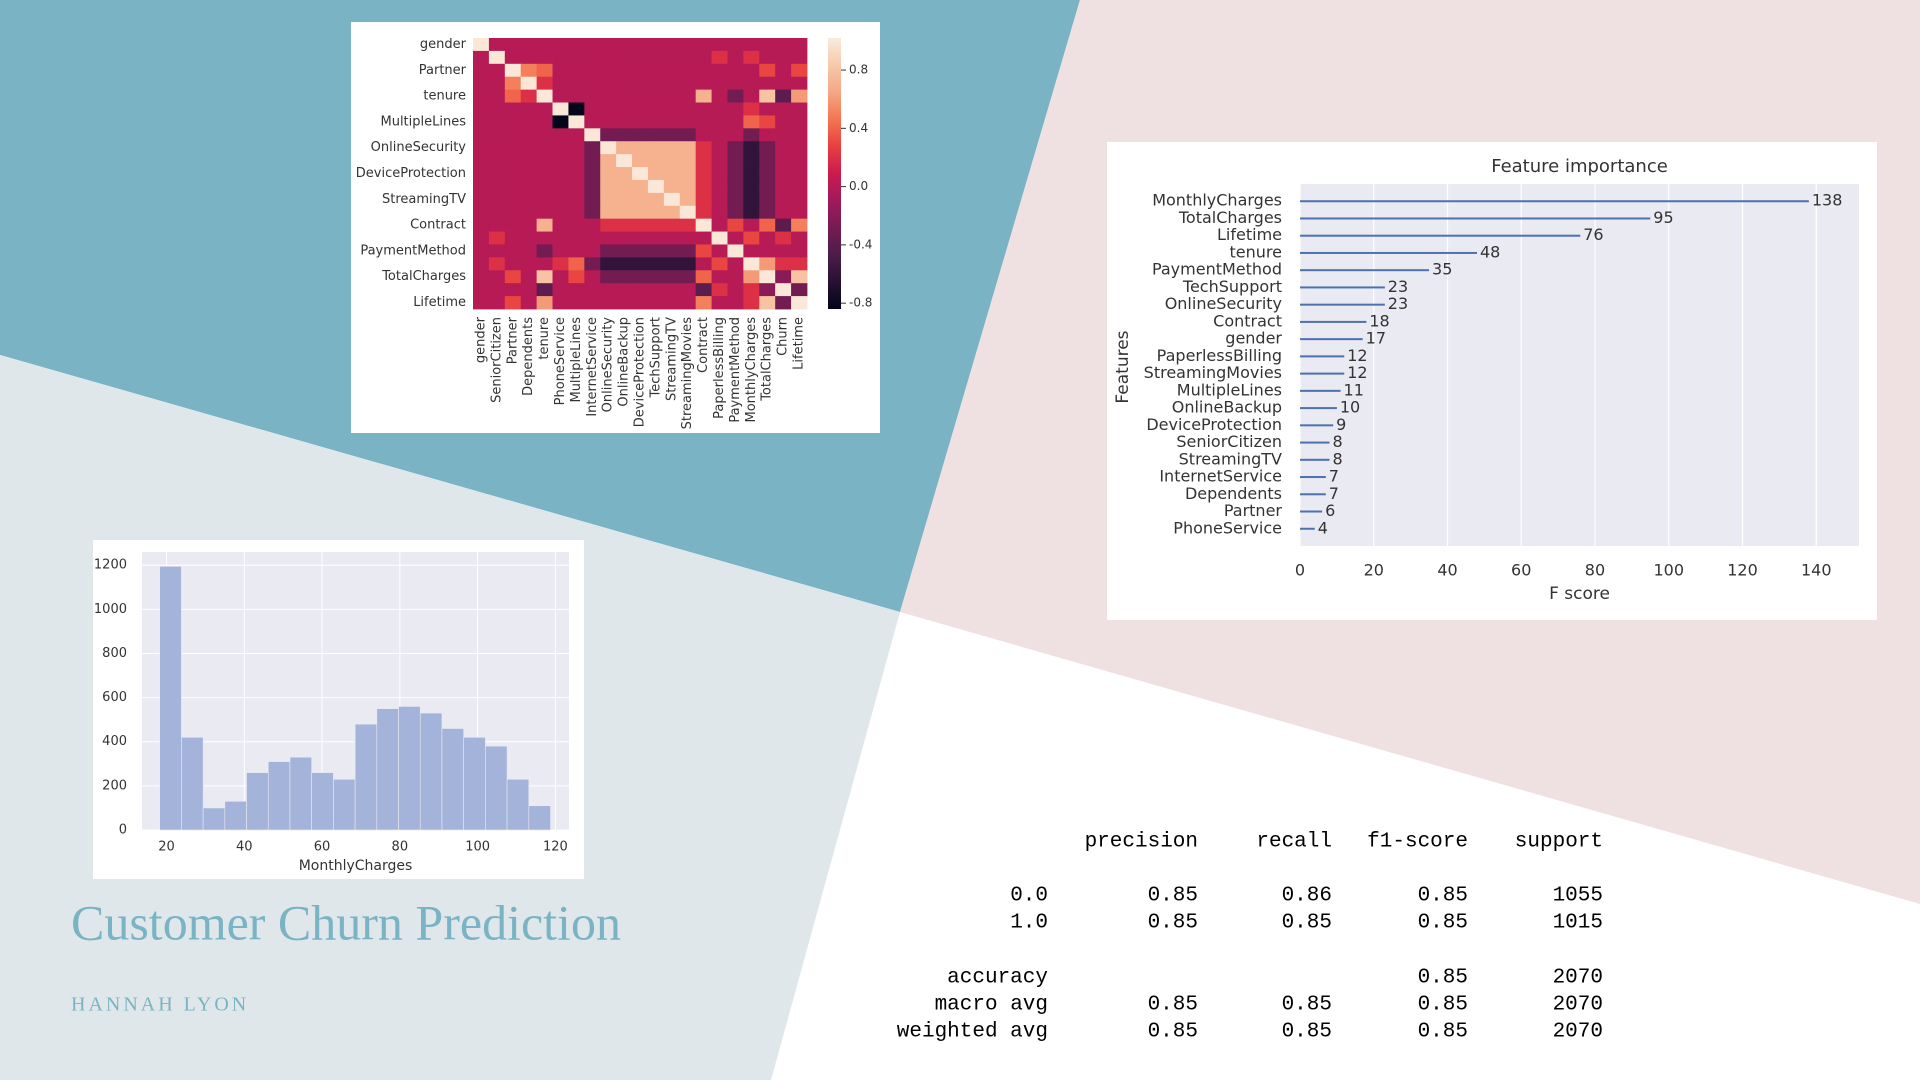  Describe the element at coordinates (413, 250) in the screenshot. I see `row-label: PaymentMethod` at that location.